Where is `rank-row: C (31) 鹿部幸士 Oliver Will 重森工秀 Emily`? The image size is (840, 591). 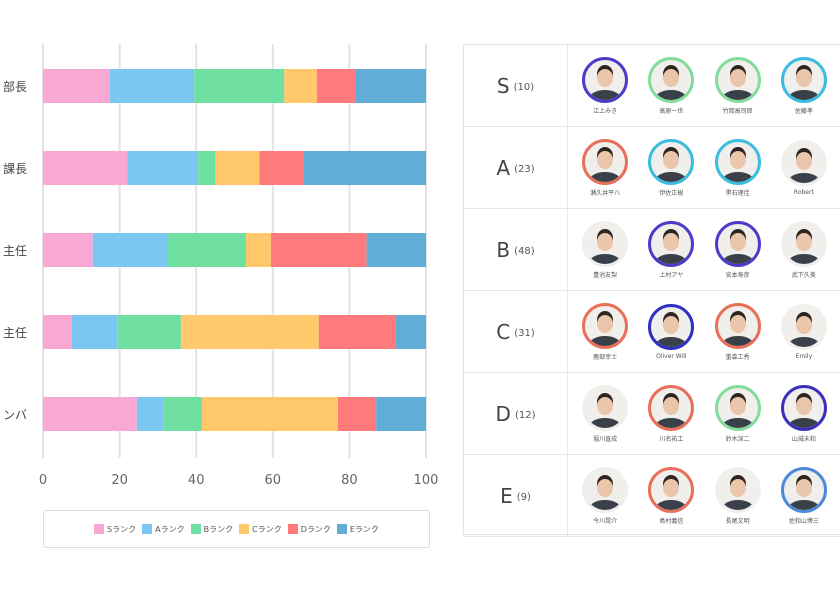 rank-row: C (31) 鹿部幸士 Oliver Will 重森工秀 Emily is located at coordinates (652, 332).